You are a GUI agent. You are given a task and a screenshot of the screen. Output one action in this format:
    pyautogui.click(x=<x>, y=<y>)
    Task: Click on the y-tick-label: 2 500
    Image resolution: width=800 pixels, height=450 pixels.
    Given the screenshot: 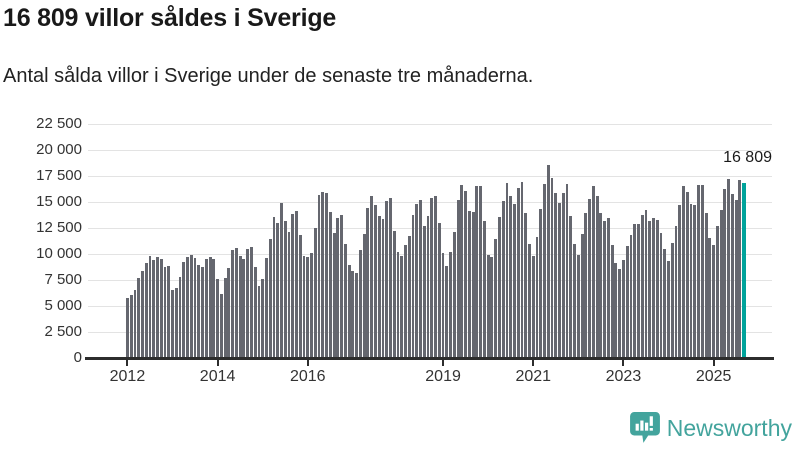 What is the action you would take?
    pyautogui.click(x=63, y=331)
    